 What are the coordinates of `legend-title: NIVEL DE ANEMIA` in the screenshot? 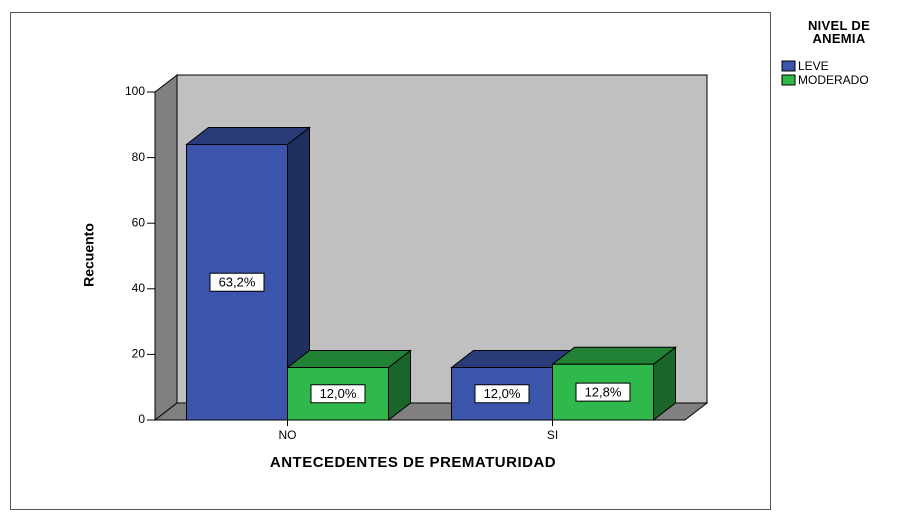 It's located at (839, 32).